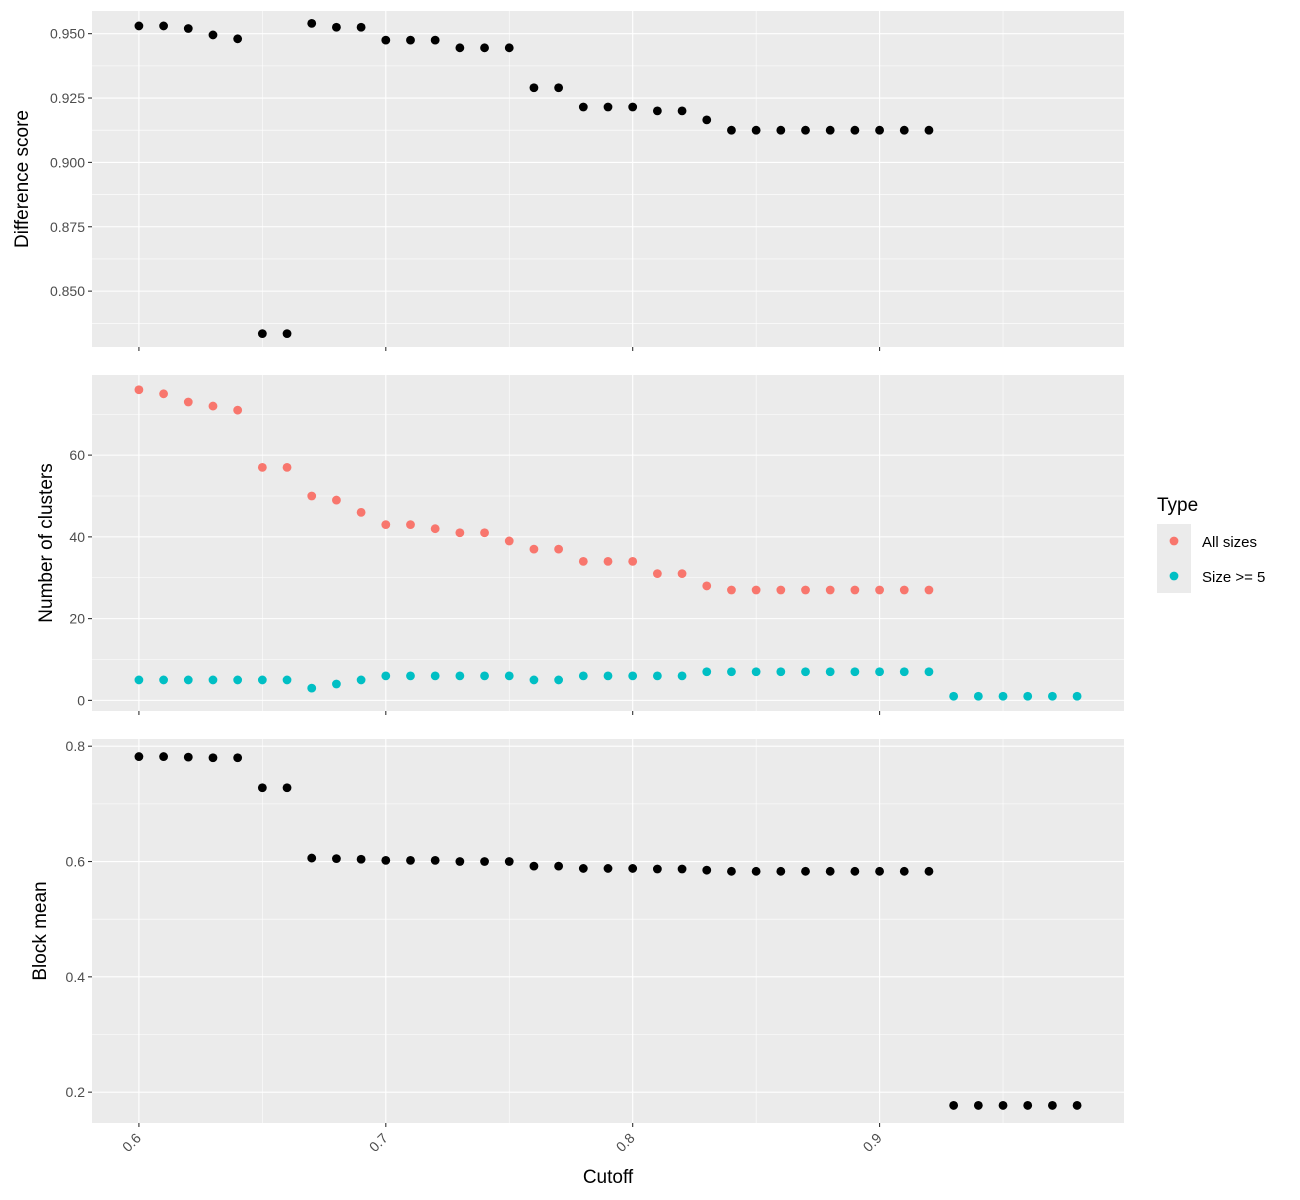  What do you see at coordinates (625, 1142) in the screenshot?
I see `x-tick-label: 0.8` at bounding box center [625, 1142].